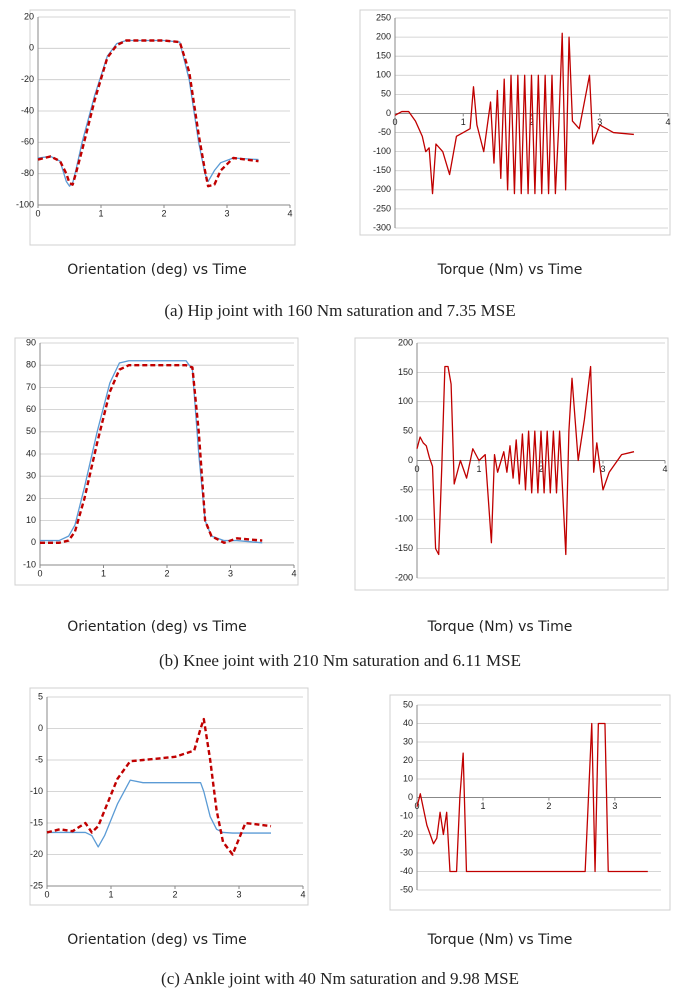  What do you see at coordinates (382, 227) in the screenshot?
I see `y-tick-label: -300` at bounding box center [382, 227].